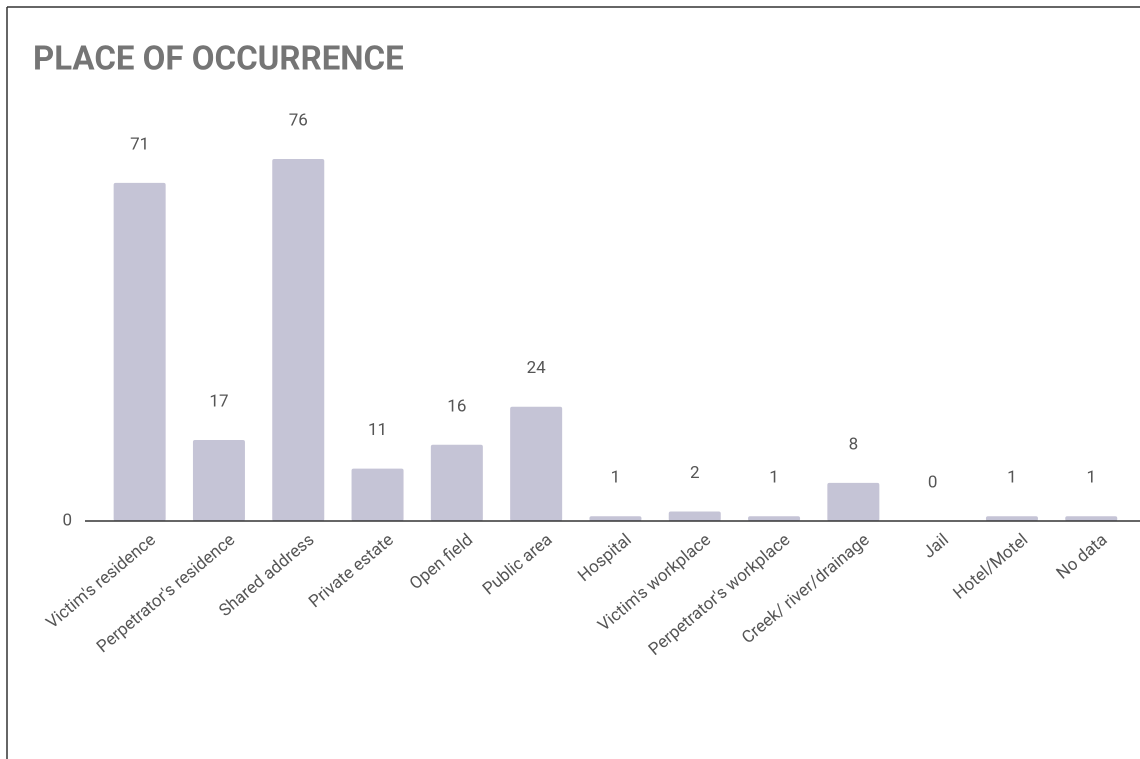 The height and width of the screenshot is (759, 1140). Describe the element at coordinates (991, 567) in the screenshot. I see `x-tick-label: Hotel/Motel` at that location.